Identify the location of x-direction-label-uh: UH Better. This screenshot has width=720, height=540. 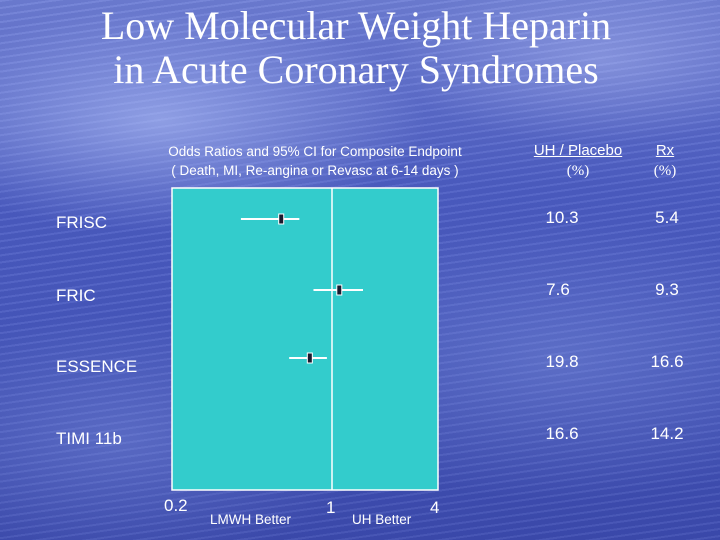
(382, 519).